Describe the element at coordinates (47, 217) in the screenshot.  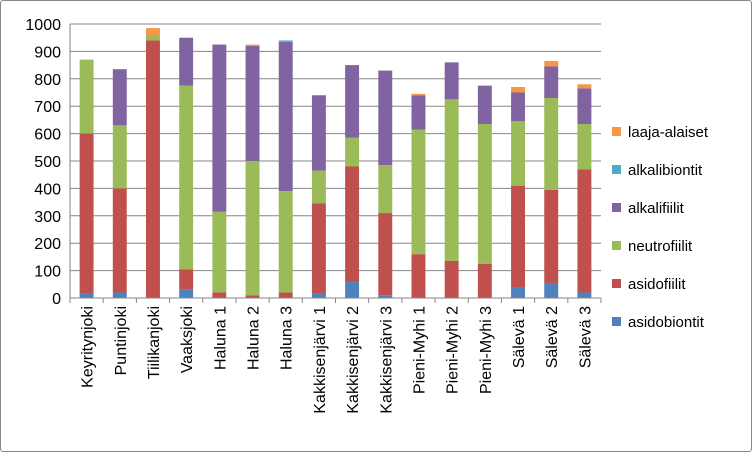
I see `y-tick-label: 300` at that location.